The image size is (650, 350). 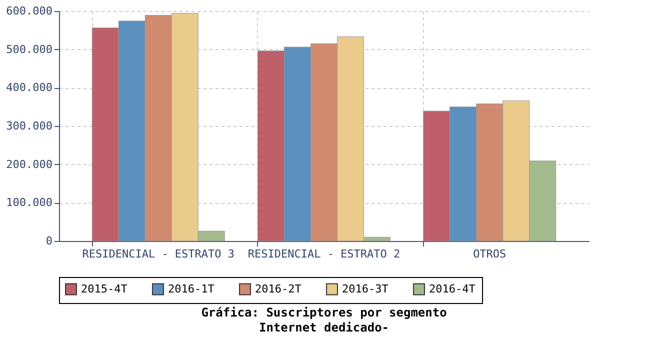 I want to click on y-tick-label: 300.000, so click(x=29, y=126).